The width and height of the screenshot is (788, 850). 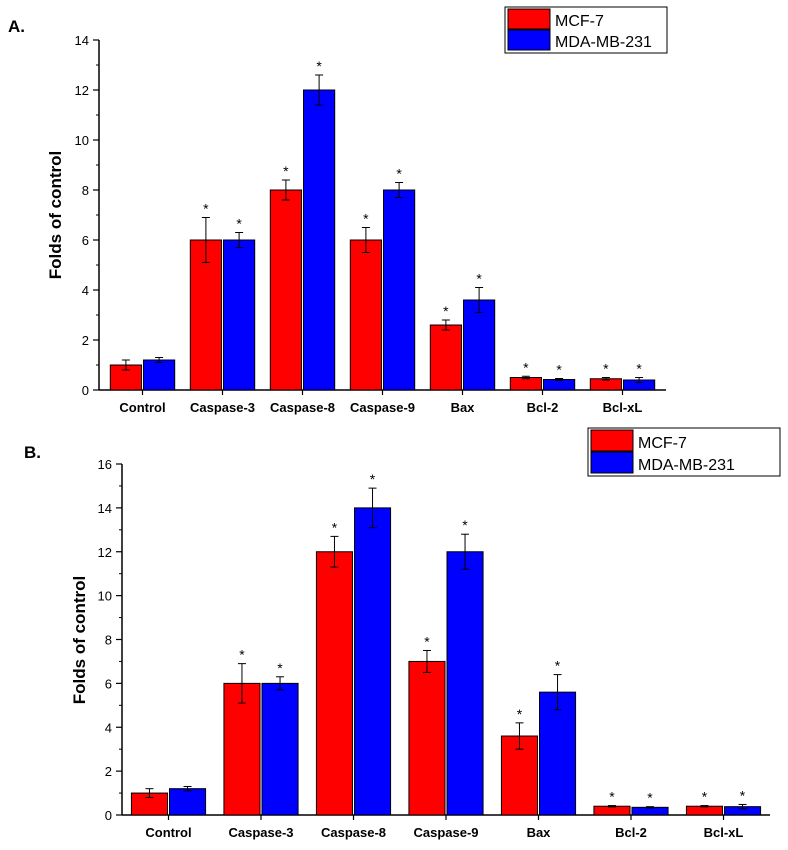 I want to click on y-tick-label: 16, so click(x=105, y=464).